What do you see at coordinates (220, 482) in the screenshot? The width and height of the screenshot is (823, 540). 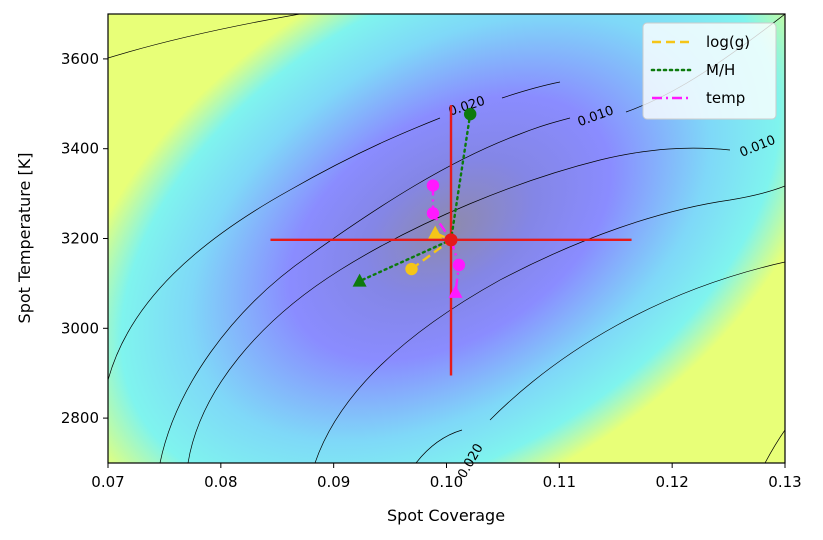 I see `x-tick-label: 0.08` at bounding box center [220, 482].